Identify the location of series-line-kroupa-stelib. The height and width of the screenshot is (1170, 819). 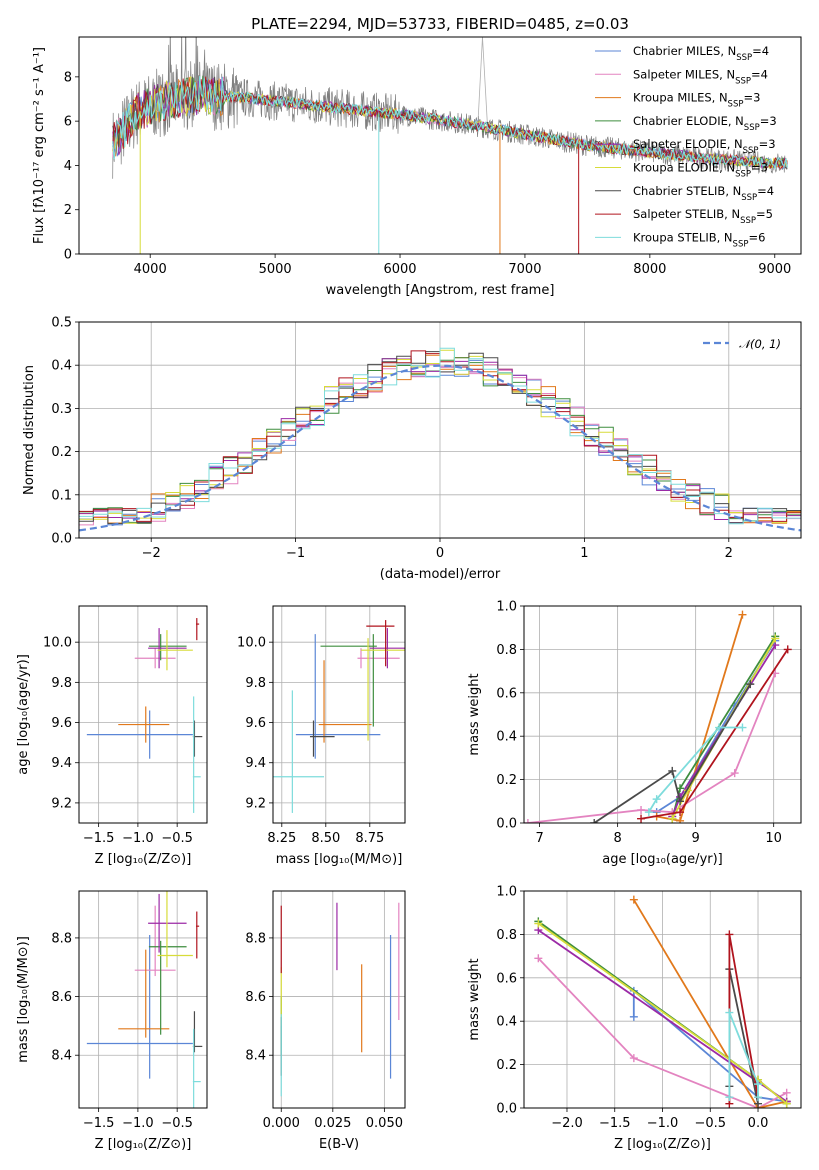
(743, 1055).